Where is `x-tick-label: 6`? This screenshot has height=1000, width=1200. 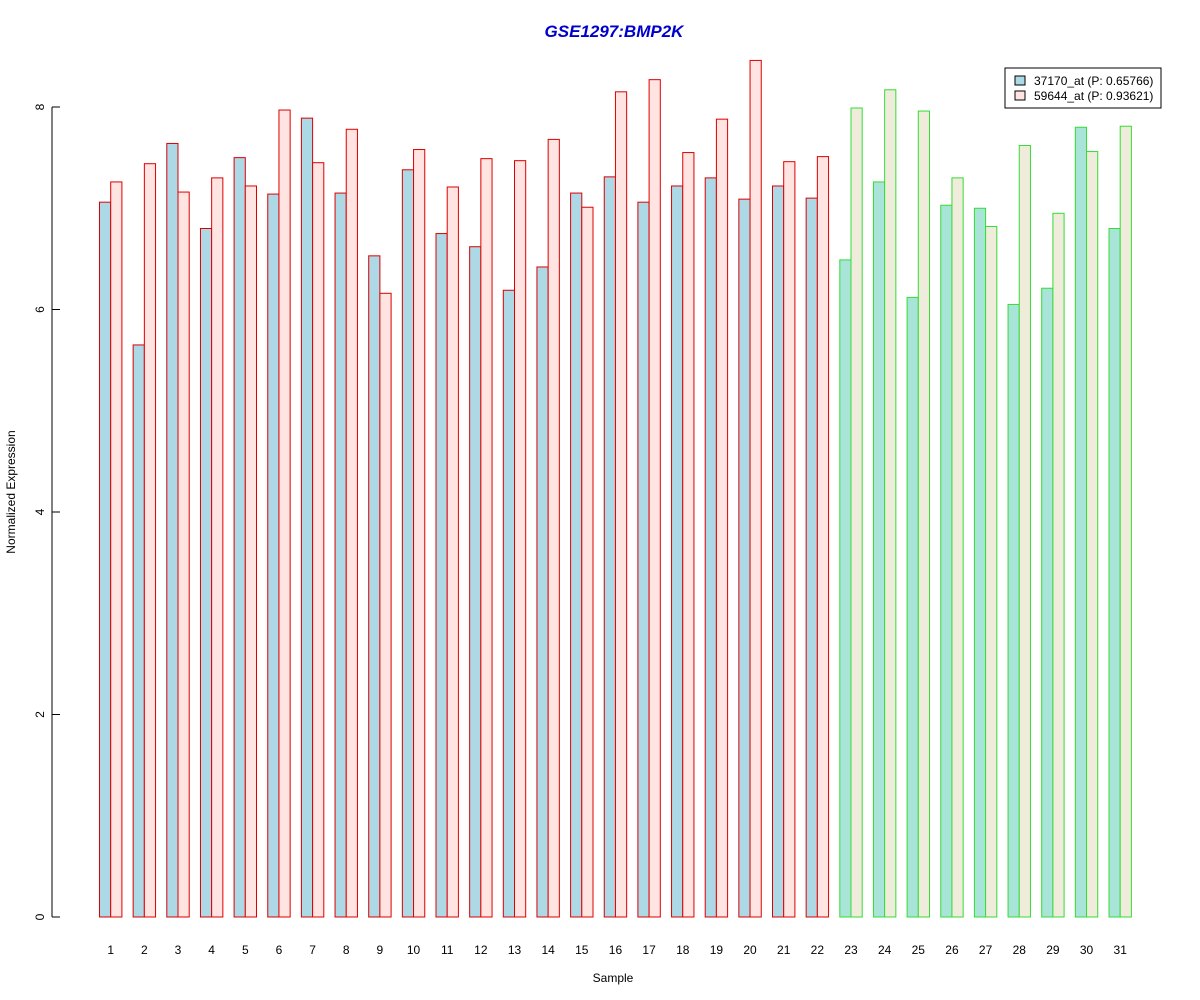 x-tick-label: 6 is located at coordinates (279, 950).